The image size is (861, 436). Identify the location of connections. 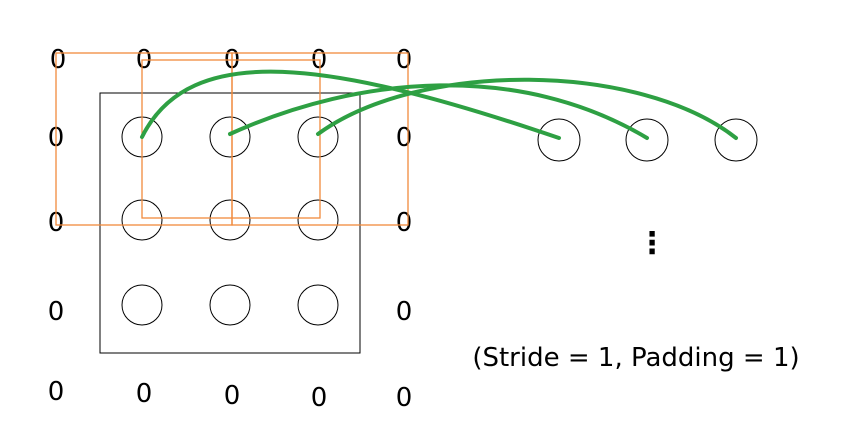
(439, 104).